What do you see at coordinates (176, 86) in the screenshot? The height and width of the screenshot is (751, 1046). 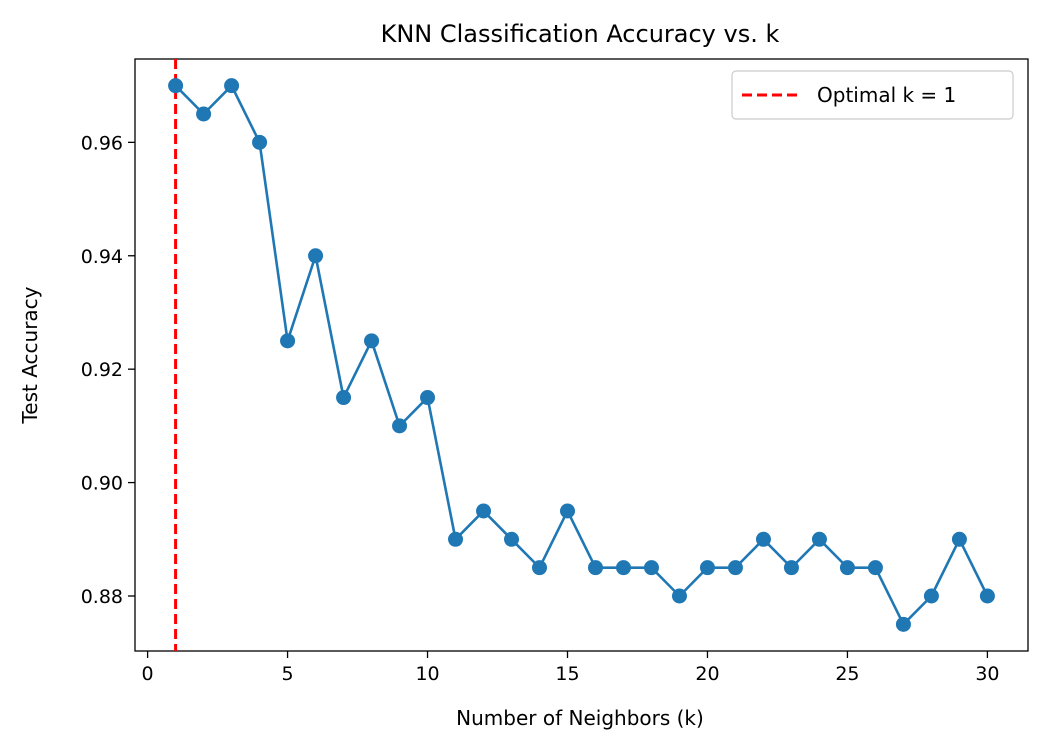 I see `data-point-k1` at bounding box center [176, 86].